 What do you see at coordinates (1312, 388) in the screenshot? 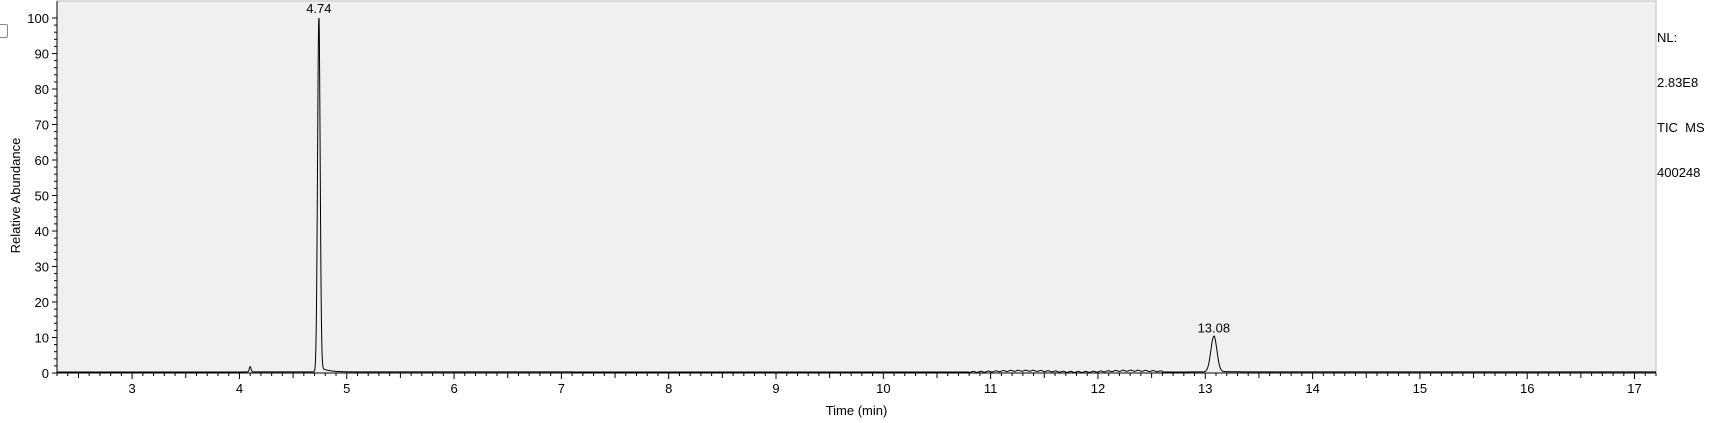
I see `x-tick-label: 14` at bounding box center [1312, 388].